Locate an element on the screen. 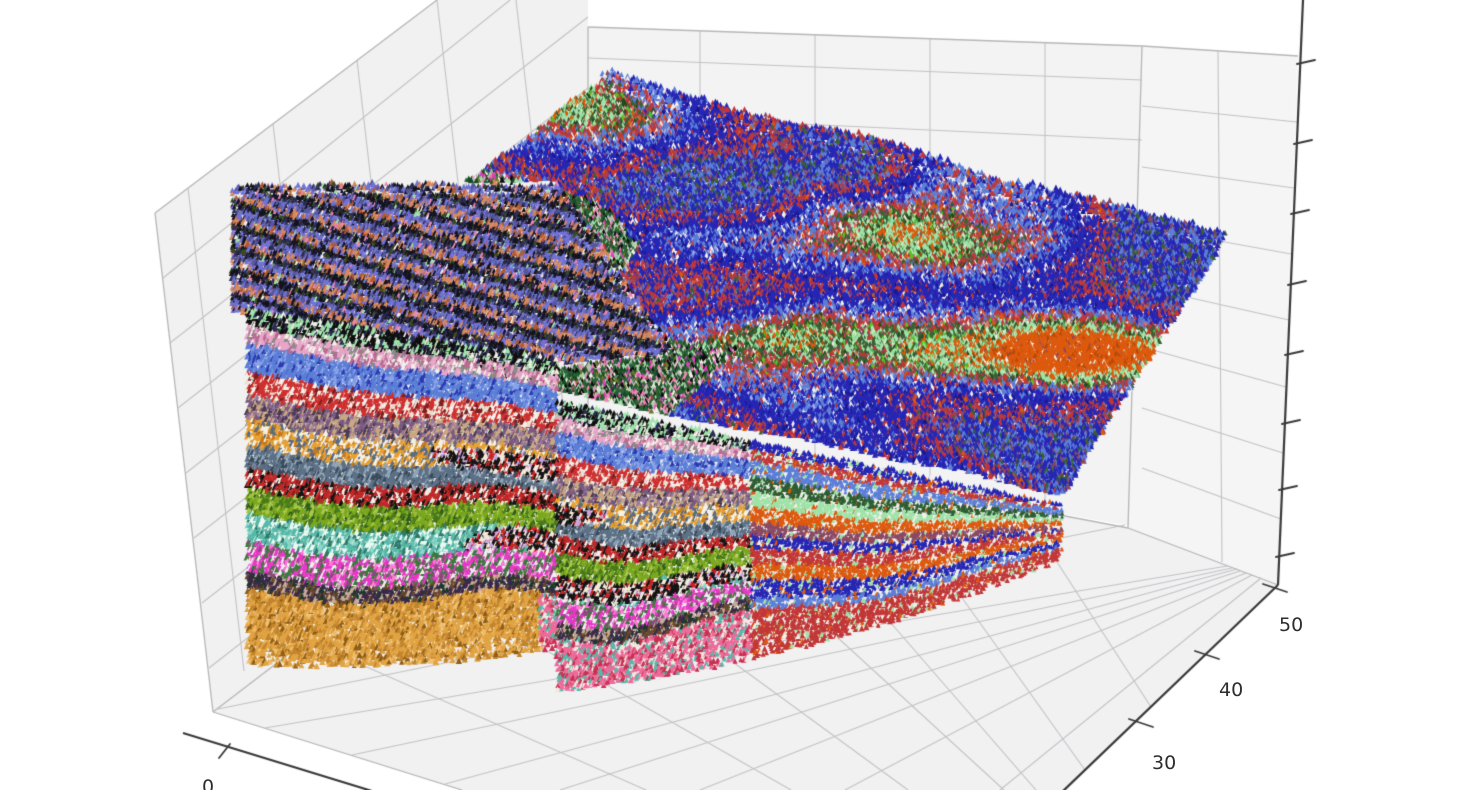  y-tick-label-30: 30 is located at coordinates (1164, 763).